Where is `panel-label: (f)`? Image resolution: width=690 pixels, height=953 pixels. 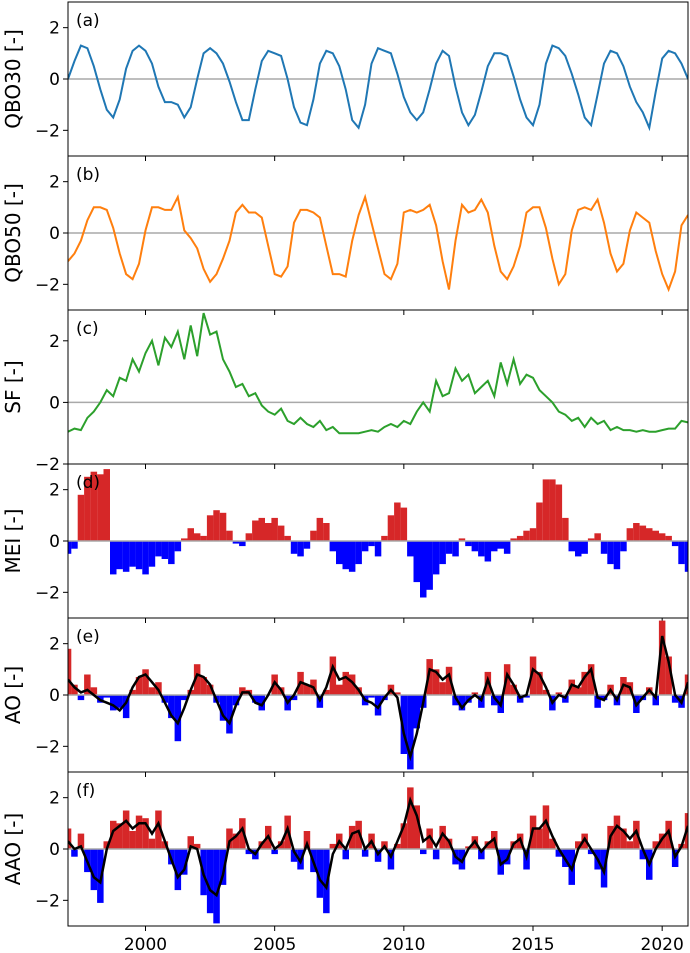 panel-label: (f) is located at coordinates (85, 791).